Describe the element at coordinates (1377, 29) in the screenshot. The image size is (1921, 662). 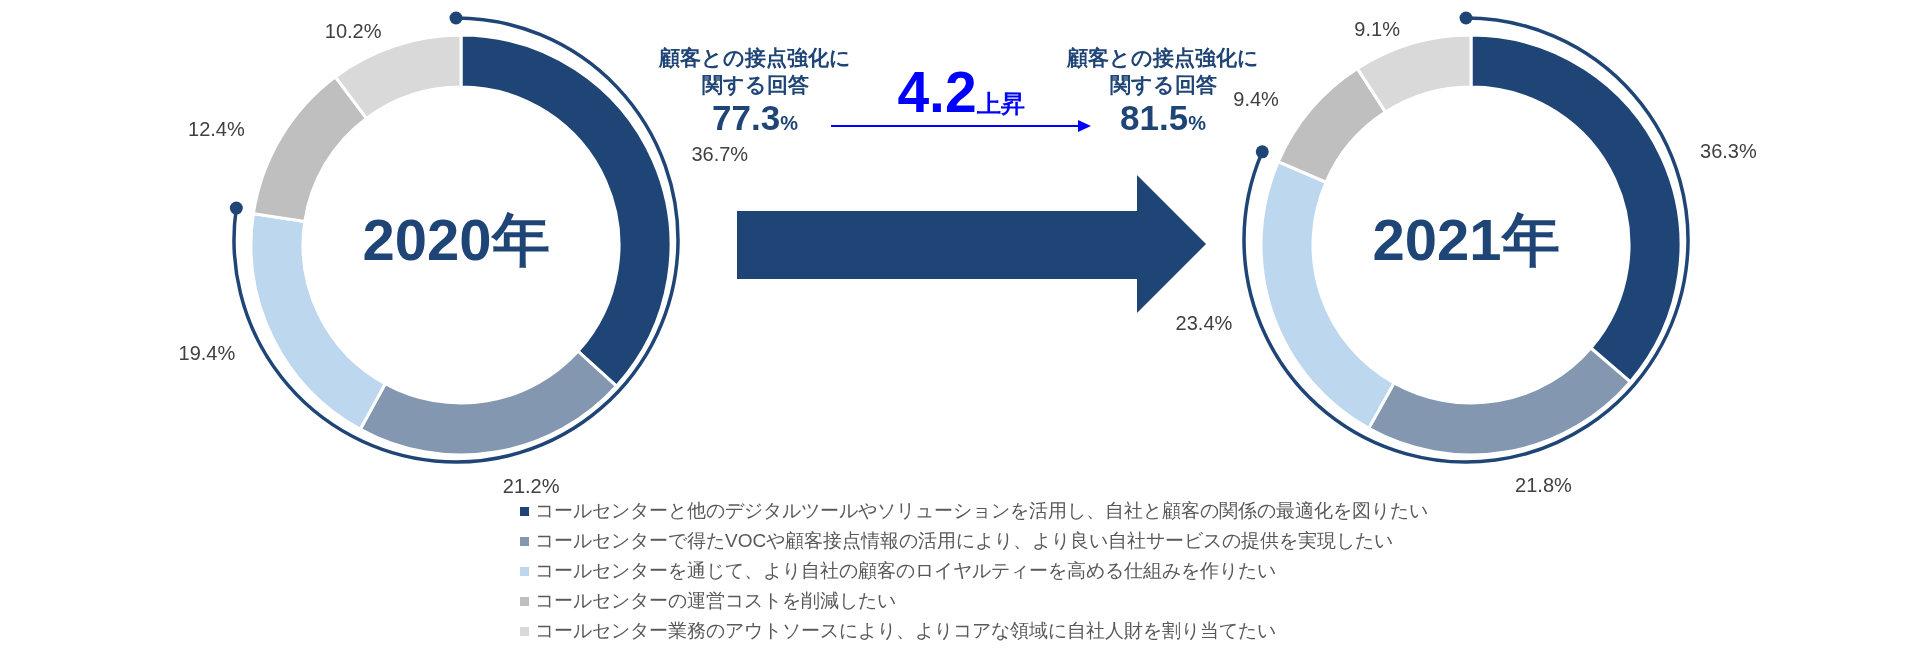
I see `data-label: 9.1%` at that location.